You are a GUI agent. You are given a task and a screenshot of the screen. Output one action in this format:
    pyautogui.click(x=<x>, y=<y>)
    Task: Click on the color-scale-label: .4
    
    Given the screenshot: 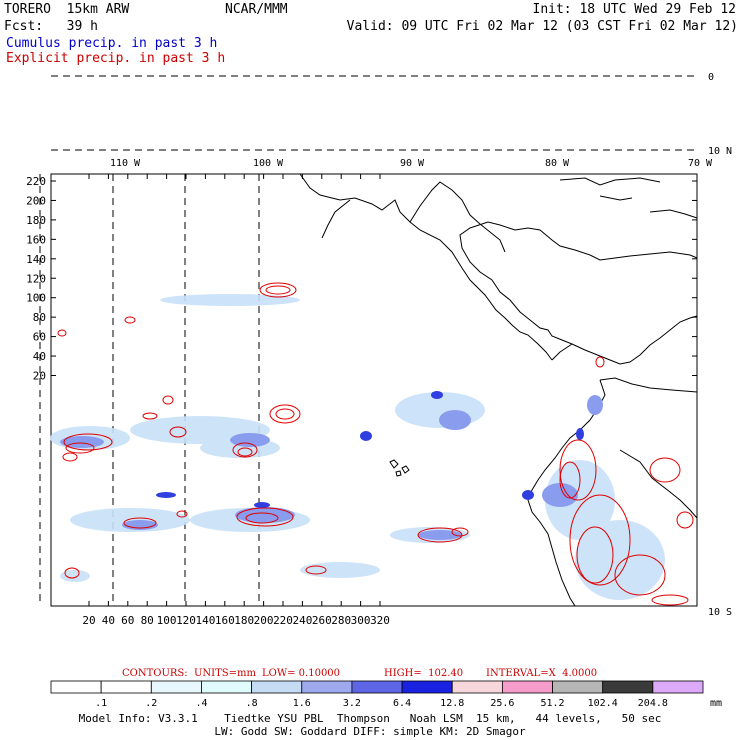 What is the action you would take?
    pyautogui.click(x=201, y=703)
    